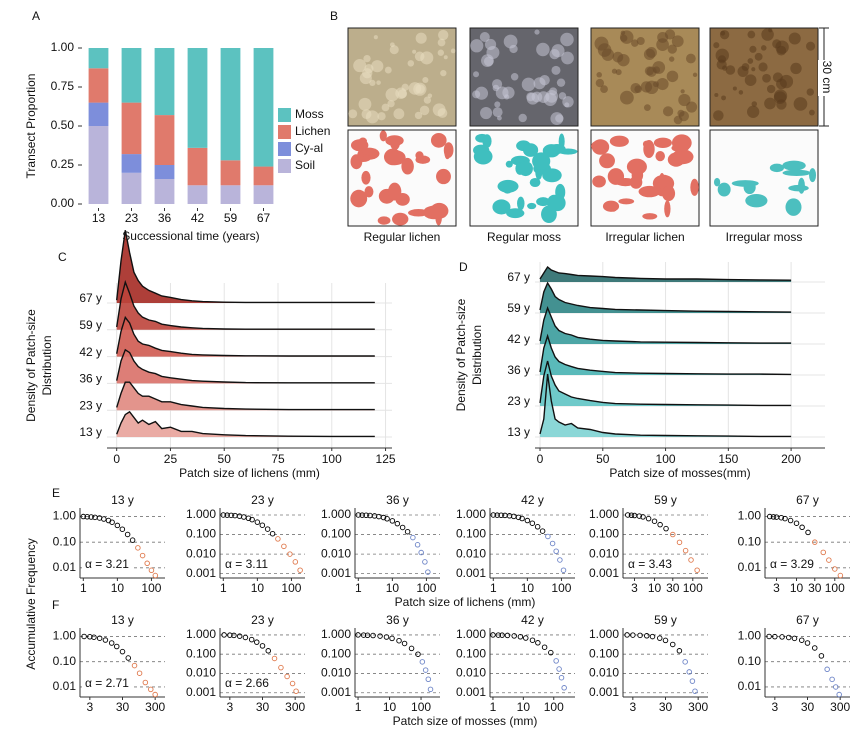 Image resolution: width=860 pixels, height=741 pixels. What do you see at coordinates (65, 636) in the screenshot?
I see `y-tick-label: 1.00` at bounding box center [65, 636].